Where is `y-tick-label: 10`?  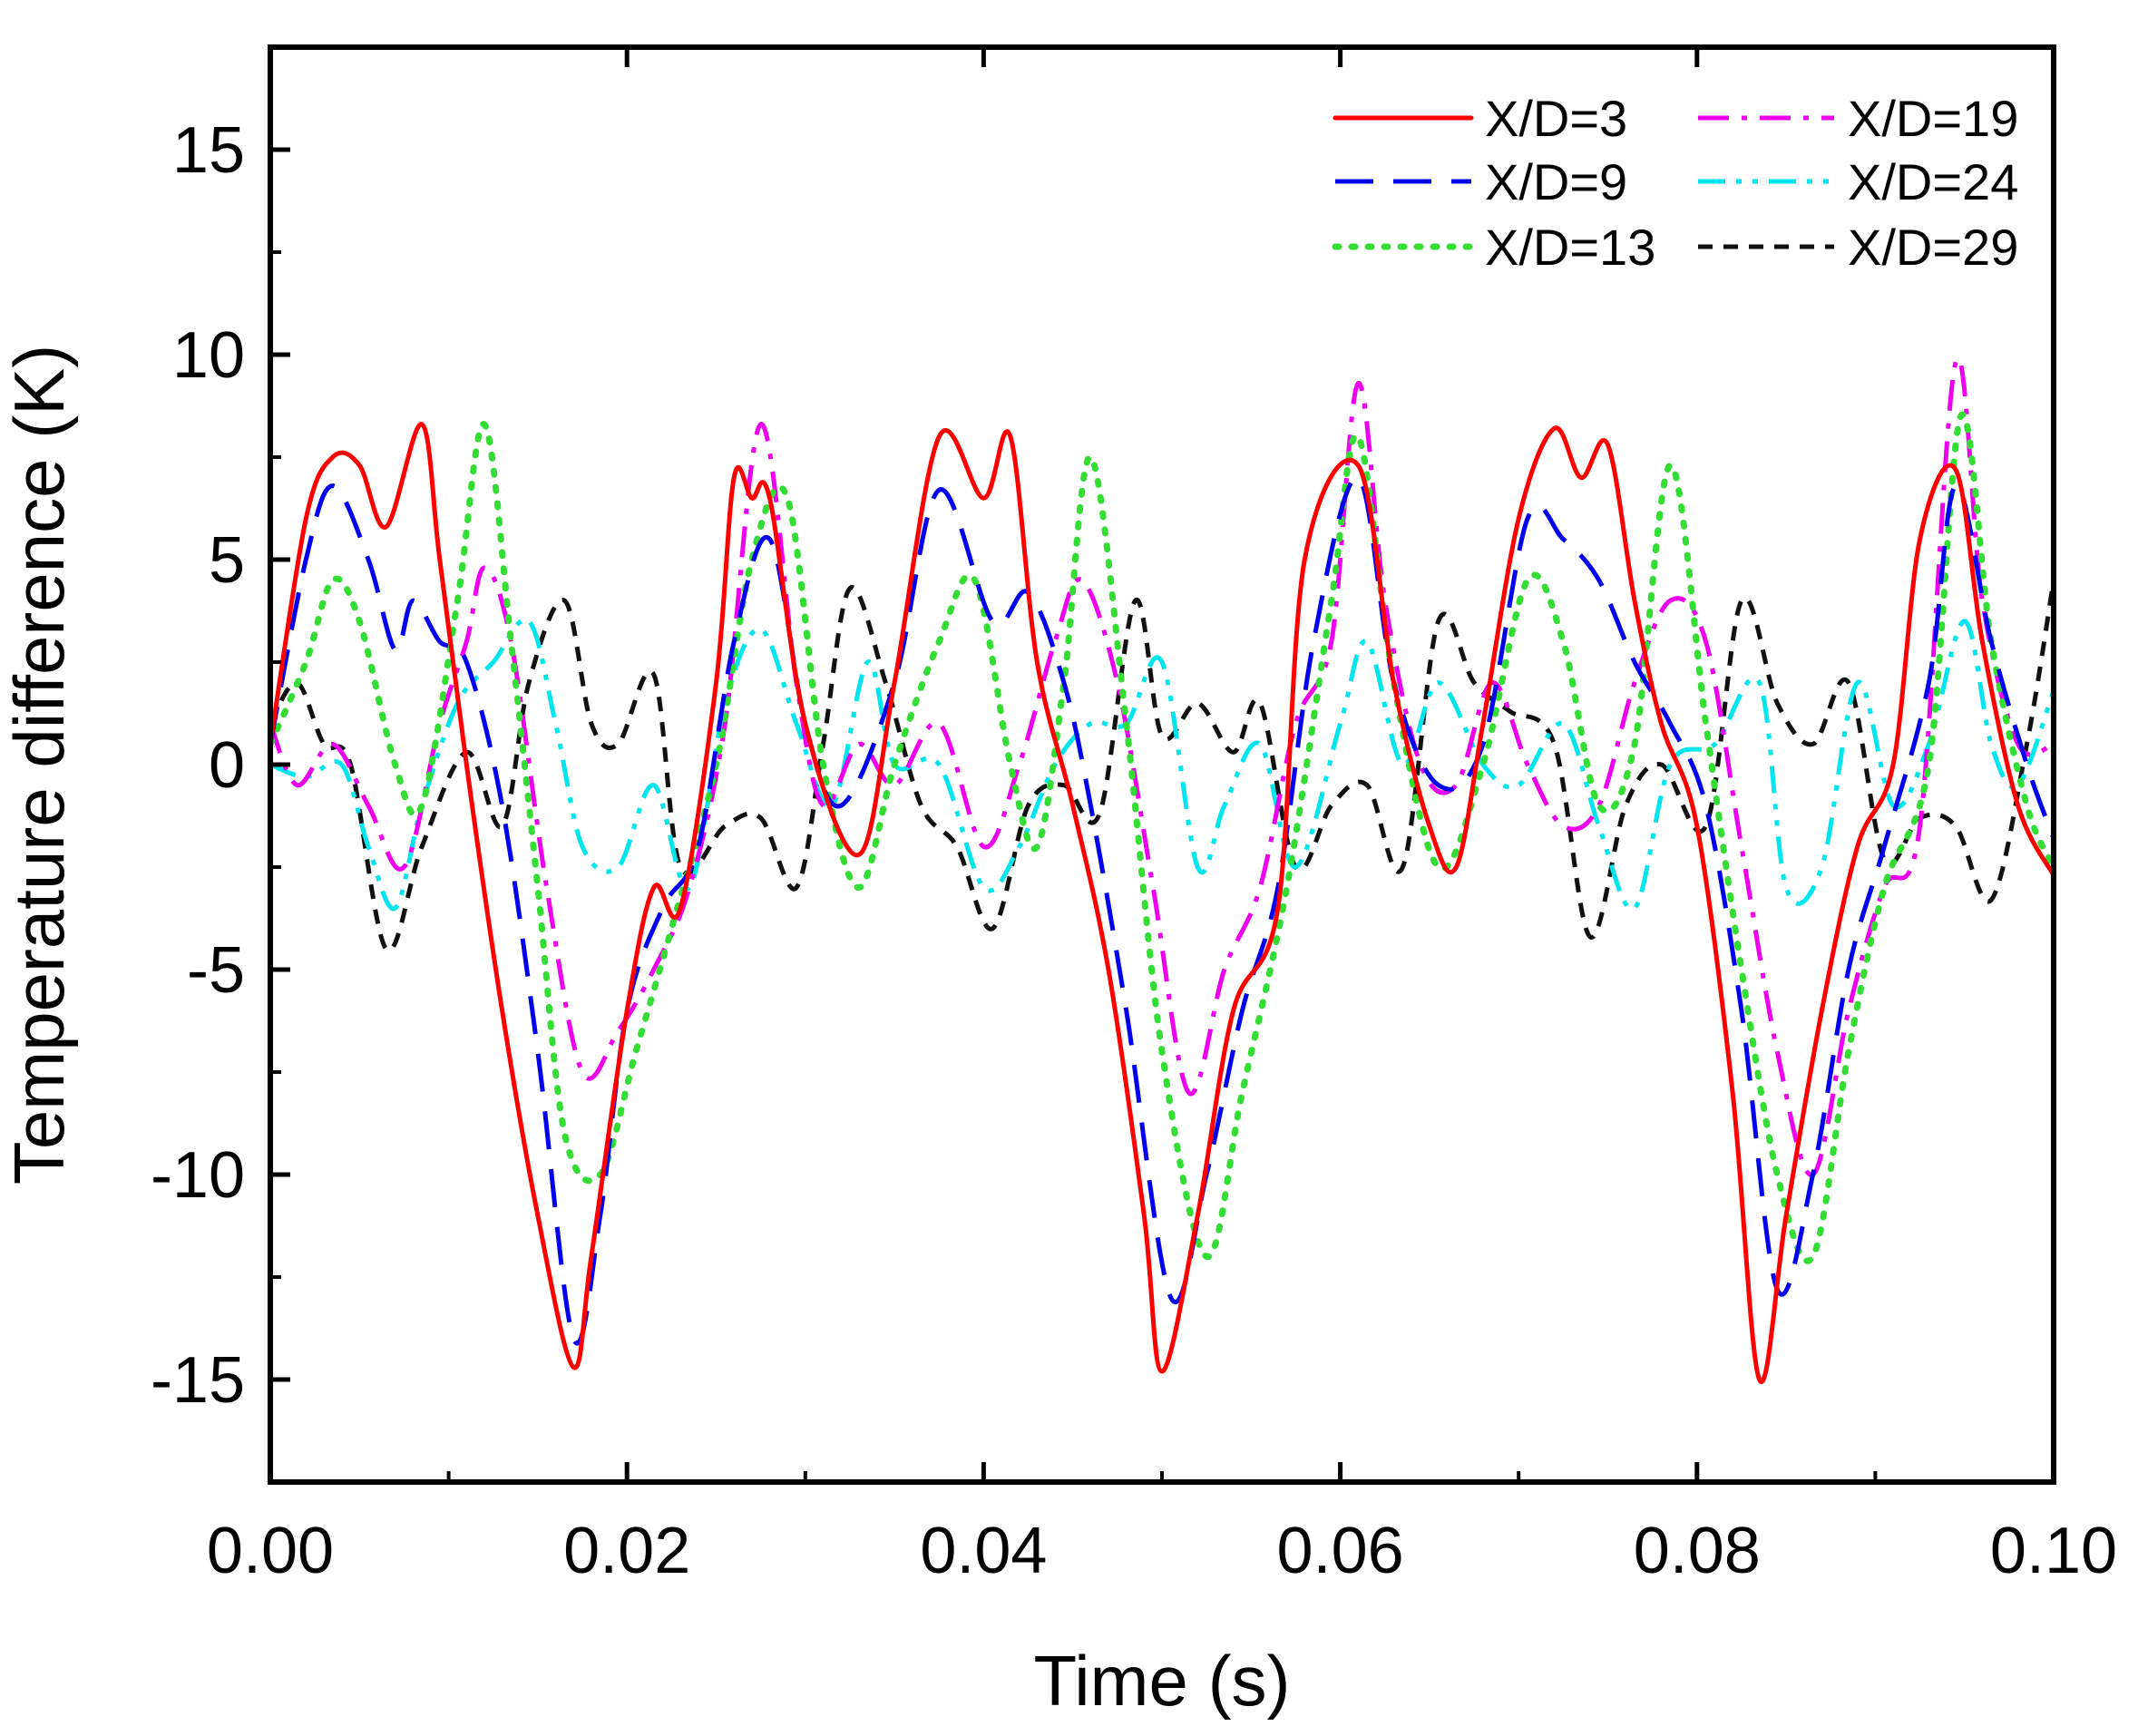 y-tick-label: 10 is located at coordinates (209, 355).